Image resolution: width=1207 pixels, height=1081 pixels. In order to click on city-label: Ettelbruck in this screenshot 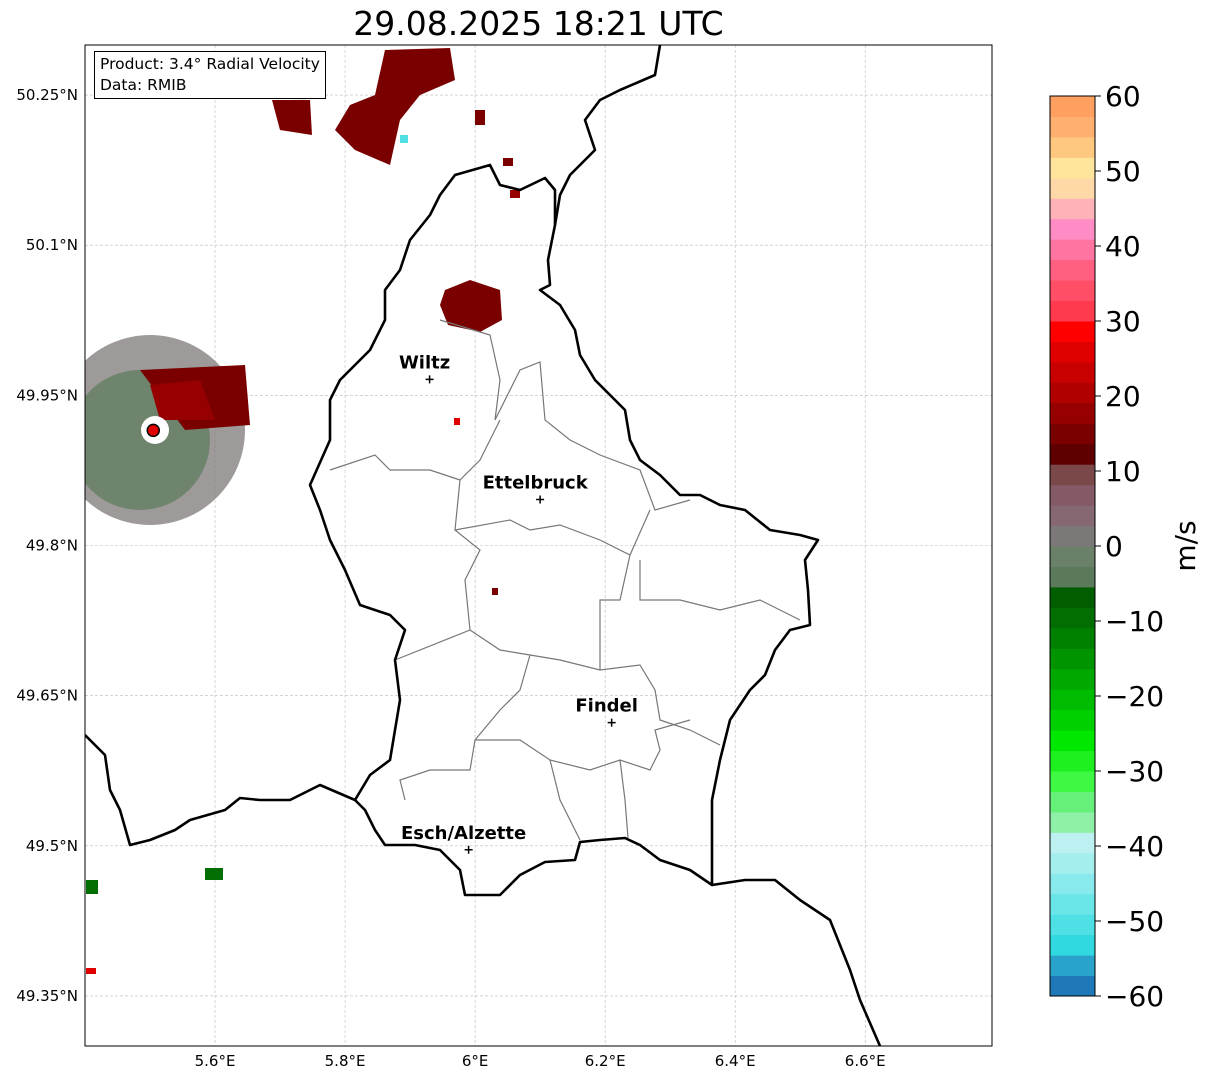, I will do `click(536, 482)`.